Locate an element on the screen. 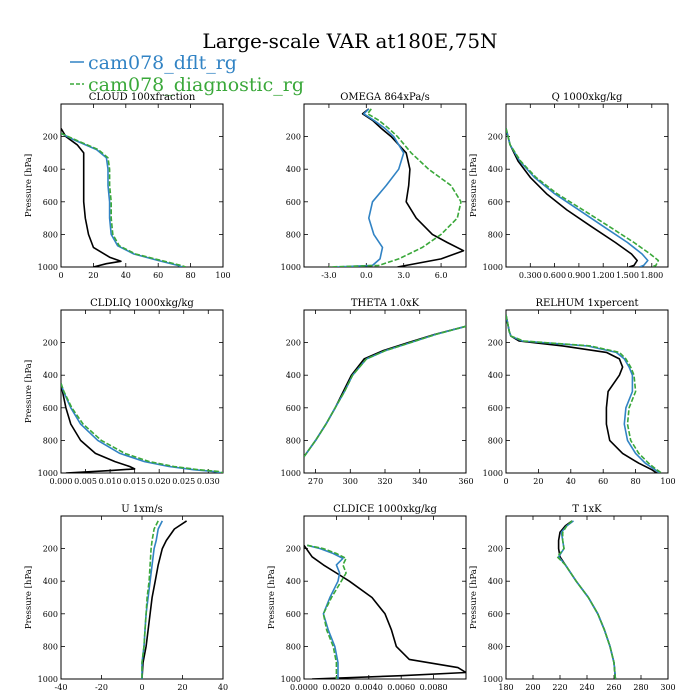 This screenshot has height=700, width=700. x-tick-label: 0.0000 is located at coordinates (304, 687).